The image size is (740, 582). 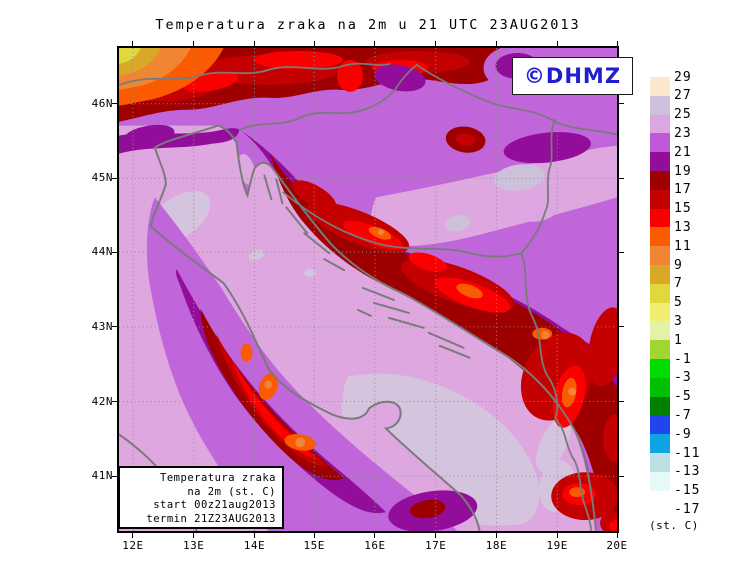 What do you see at coordinates (314, 545) in the screenshot?
I see `lon-tick-label: 15E` at bounding box center [314, 545].